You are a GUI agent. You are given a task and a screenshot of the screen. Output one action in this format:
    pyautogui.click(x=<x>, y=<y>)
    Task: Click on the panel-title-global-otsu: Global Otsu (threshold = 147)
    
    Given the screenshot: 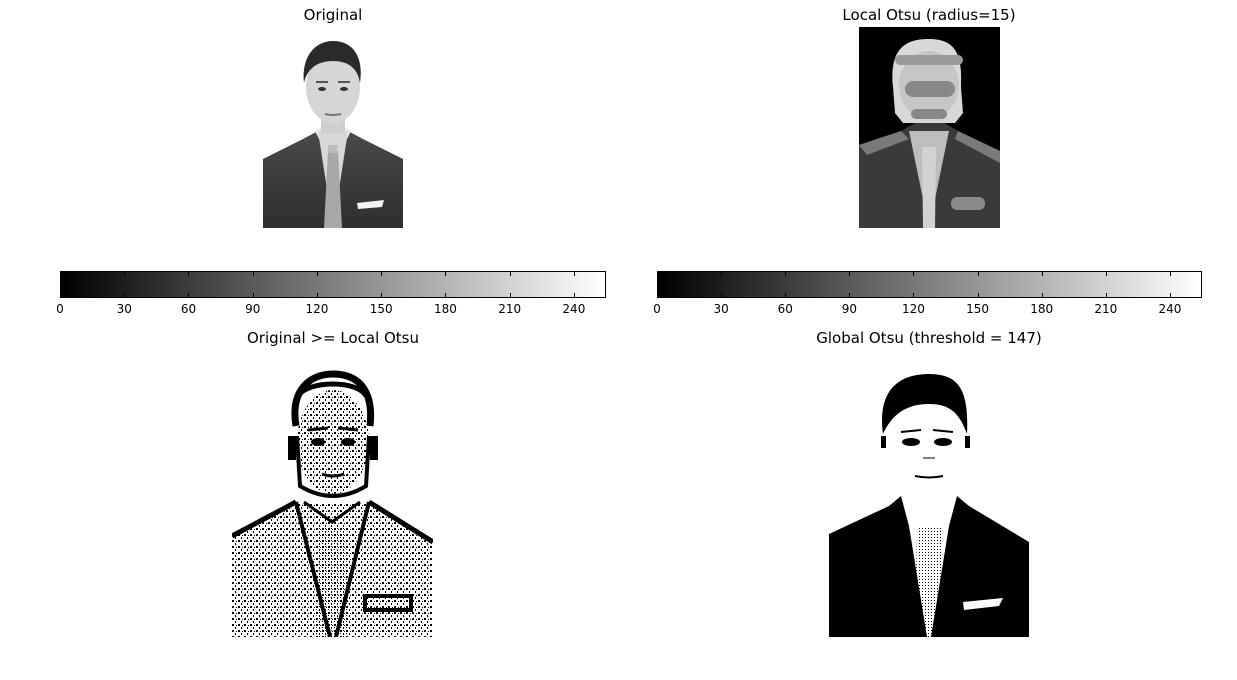 What is the action you would take?
    pyautogui.click(x=929, y=338)
    